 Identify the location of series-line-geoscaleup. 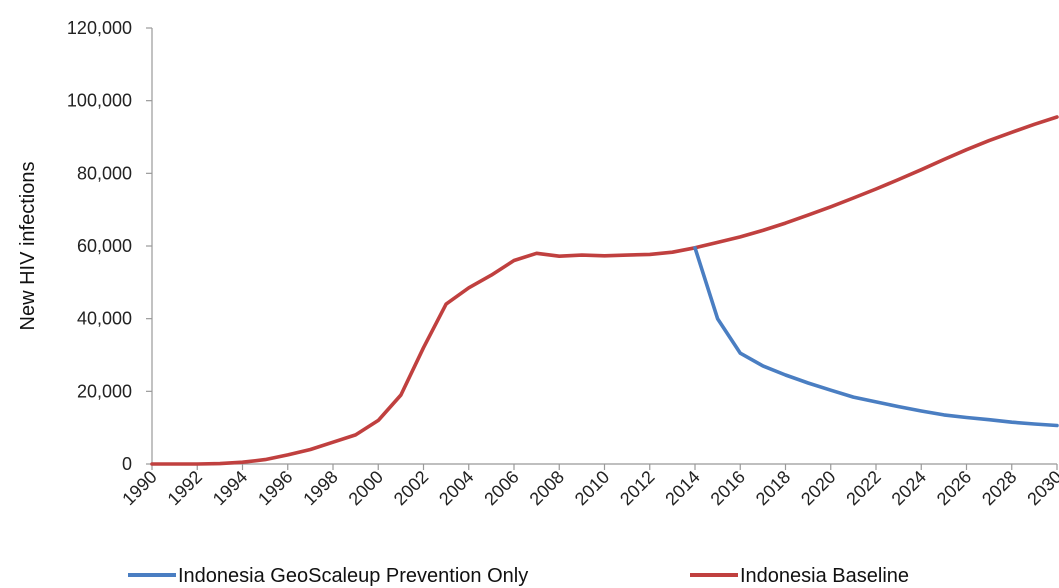
(876, 337).